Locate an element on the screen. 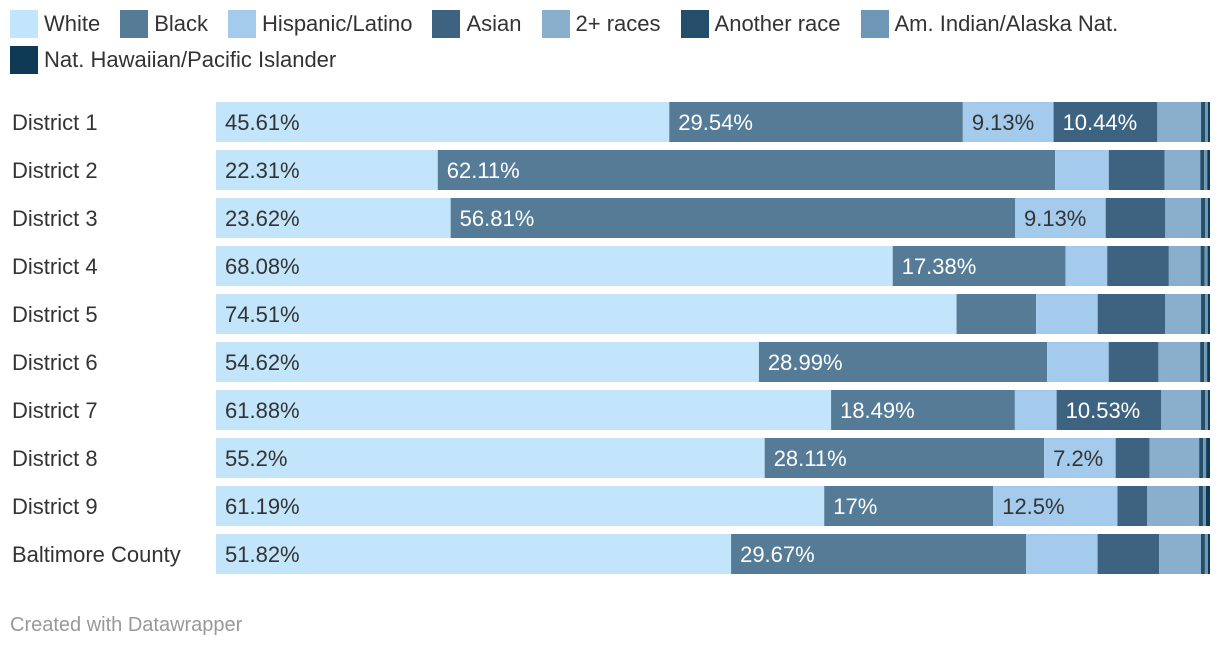  legend-item: White is located at coordinates (55, 24).